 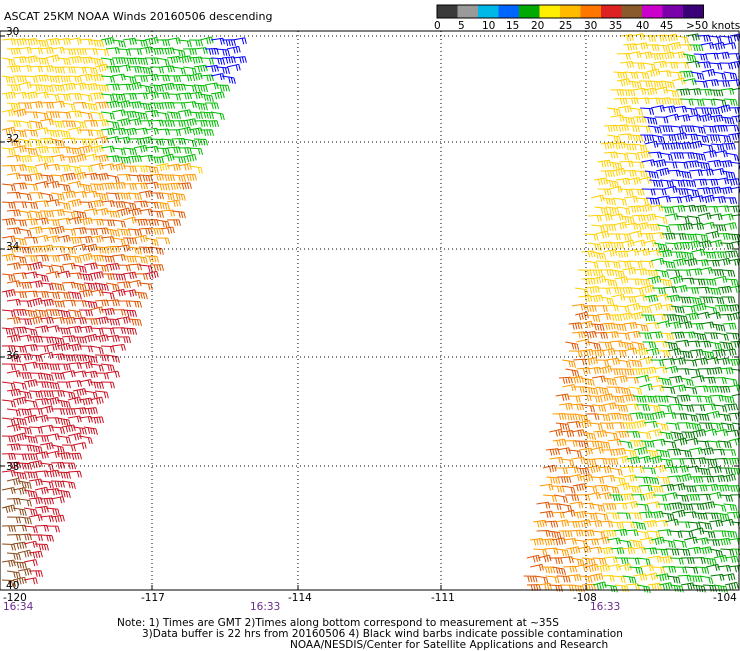 What do you see at coordinates (666, 26) in the screenshot?
I see `legend-label-45: 45` at bounding box center [666, 26].